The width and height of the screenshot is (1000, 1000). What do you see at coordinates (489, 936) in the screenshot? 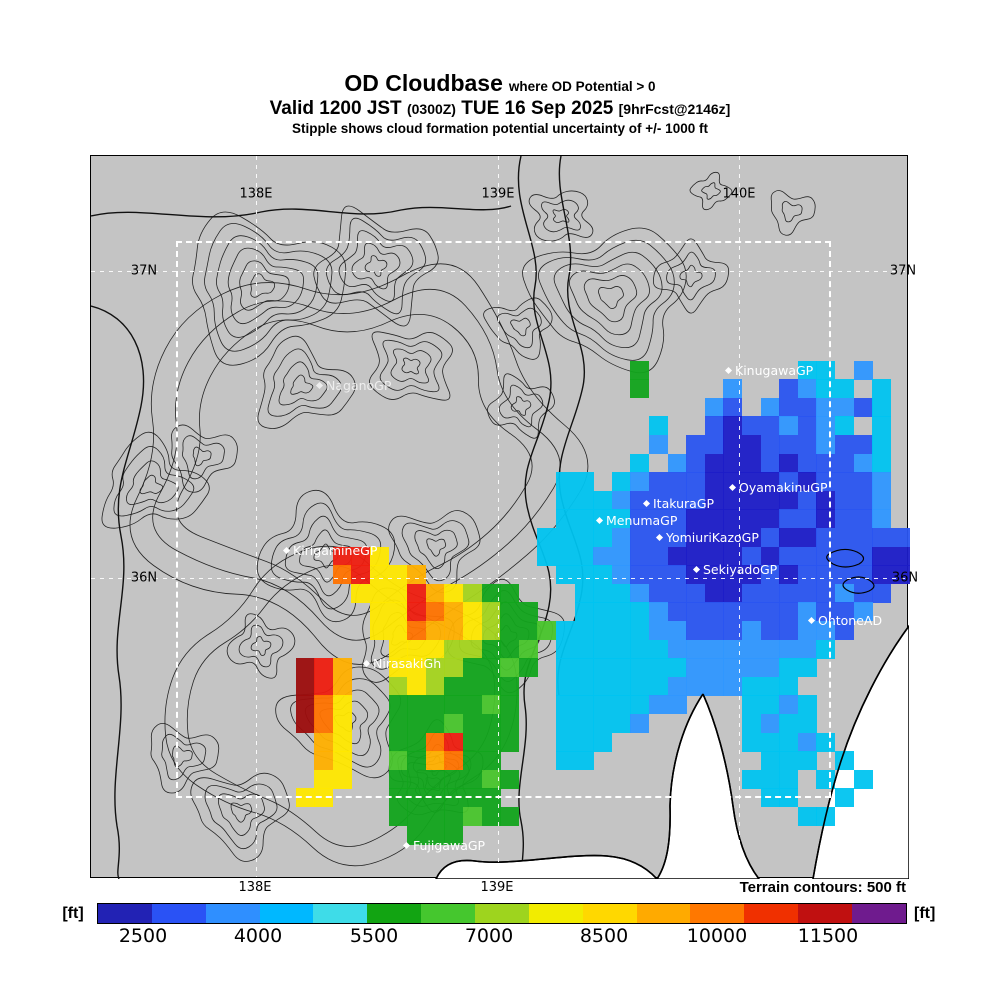
I see `colorbar-tick-label: 7000` at bounding box center [489, 936].